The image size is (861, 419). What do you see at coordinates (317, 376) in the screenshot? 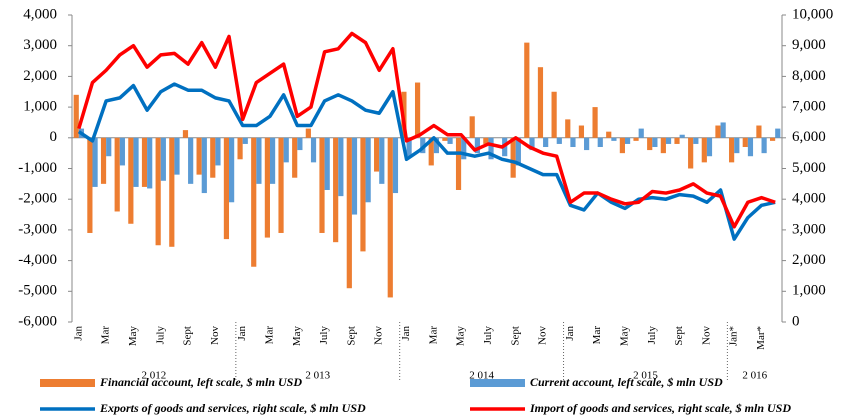
I see `year-label: 2 013` at bounding box center [317, 376].